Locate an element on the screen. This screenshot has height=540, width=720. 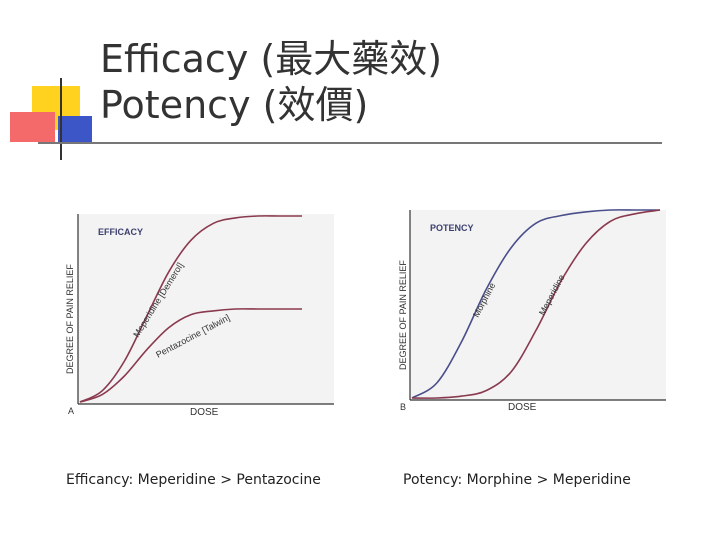
efficacy-y-axis-label: DEGREE OF PAIN RELIEF is located at coordinates (70, 319).